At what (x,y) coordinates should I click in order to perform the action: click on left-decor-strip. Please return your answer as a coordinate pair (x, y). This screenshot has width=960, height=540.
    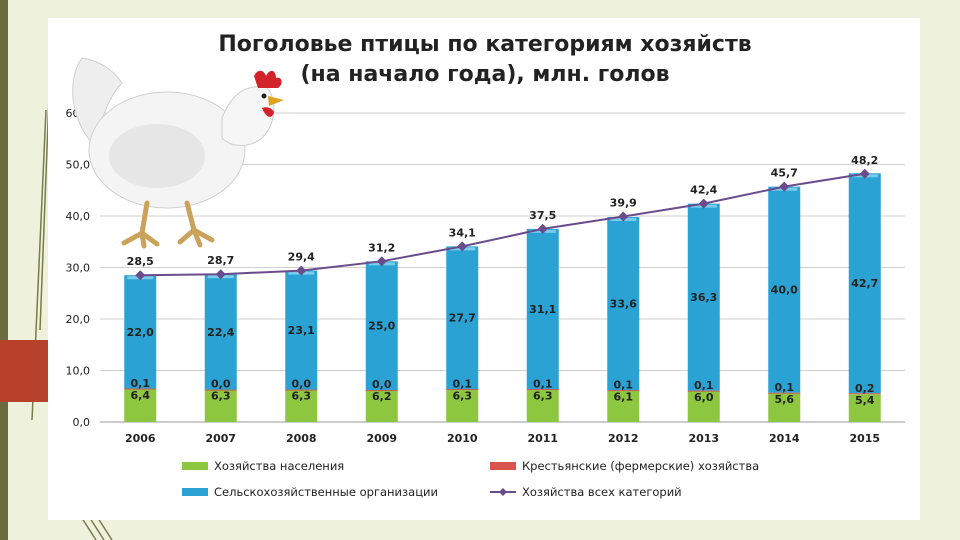
    Looking at the image, I should click on (4, 270).